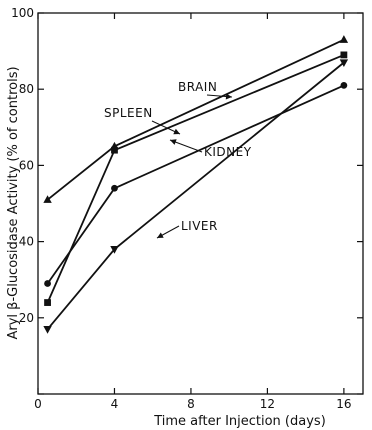 Image resolution: width=372 pixels, height=430 pixels. Describe the element at coordinates (128, 113) in the screenshot. I see `annotation-spleen: SPLEEN` at that location.